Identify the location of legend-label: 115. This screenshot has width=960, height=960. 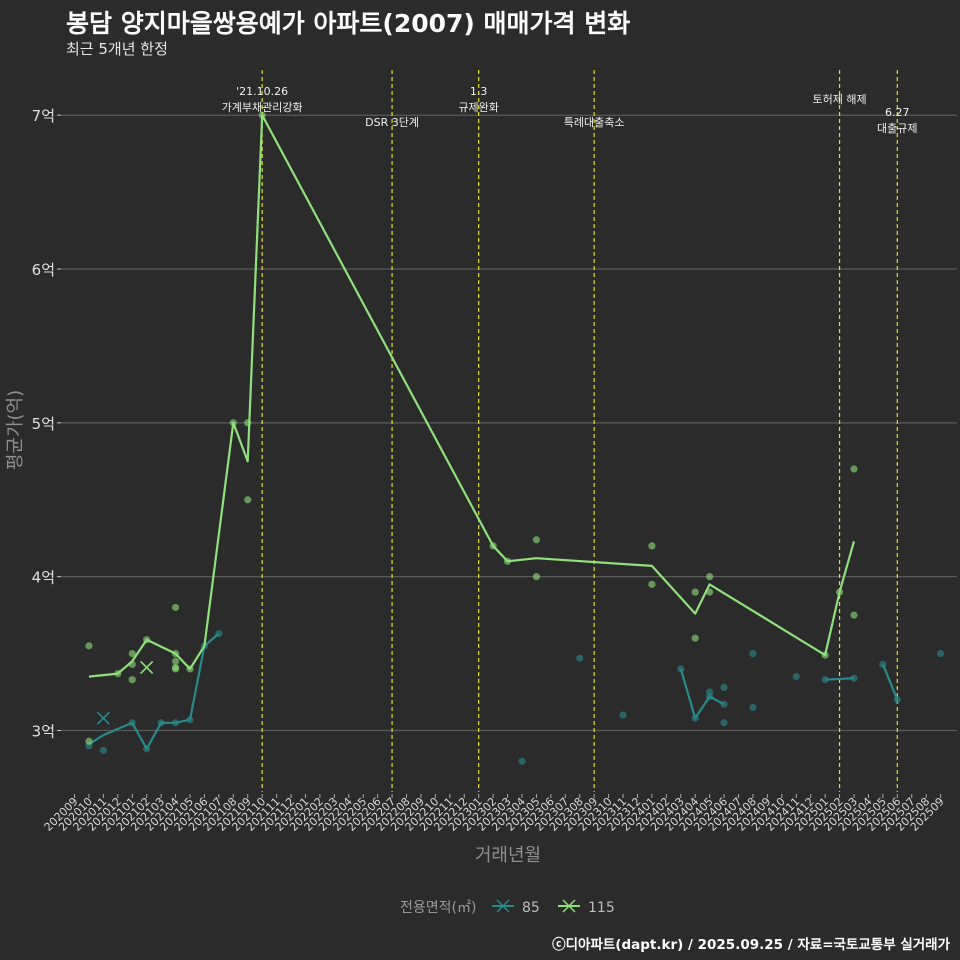
(601, 908).